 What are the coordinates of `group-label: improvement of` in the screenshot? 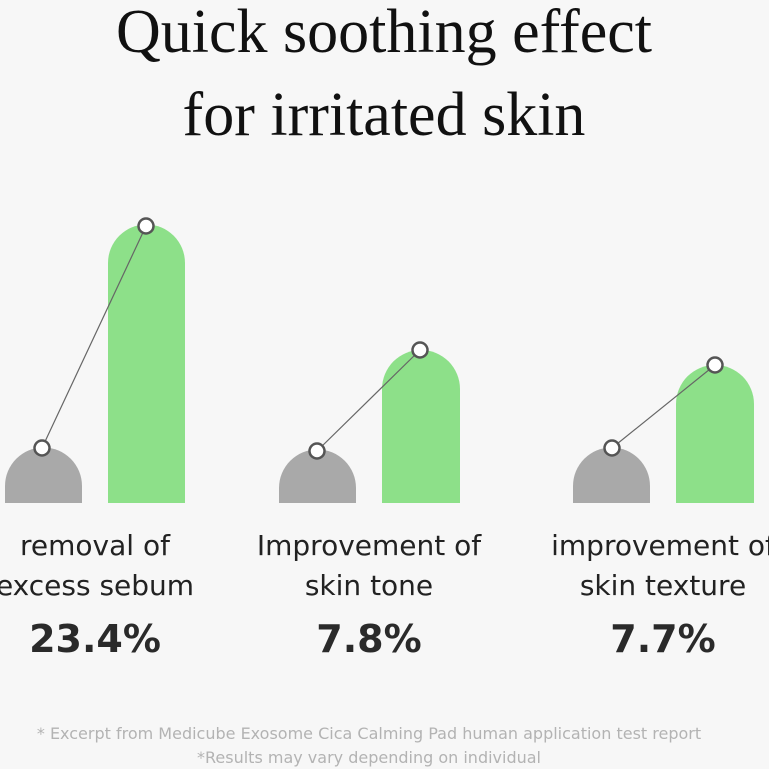 It's located at (660, 545).